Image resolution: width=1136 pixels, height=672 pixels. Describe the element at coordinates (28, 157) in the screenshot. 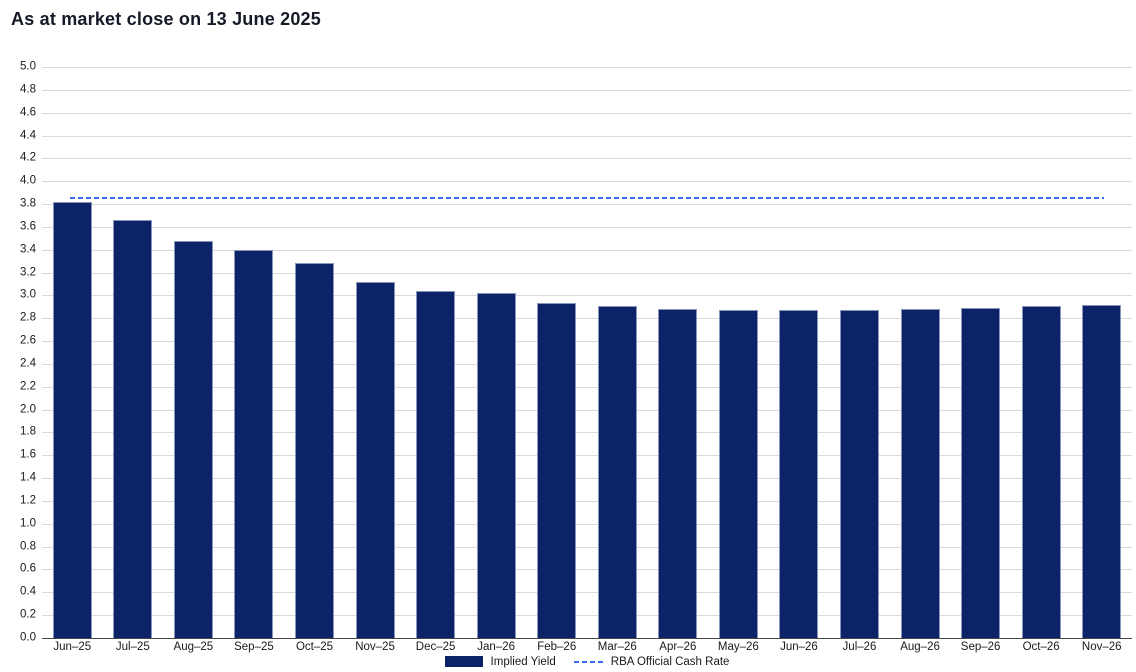

I see `y-tick-label: 4.2` at that location.